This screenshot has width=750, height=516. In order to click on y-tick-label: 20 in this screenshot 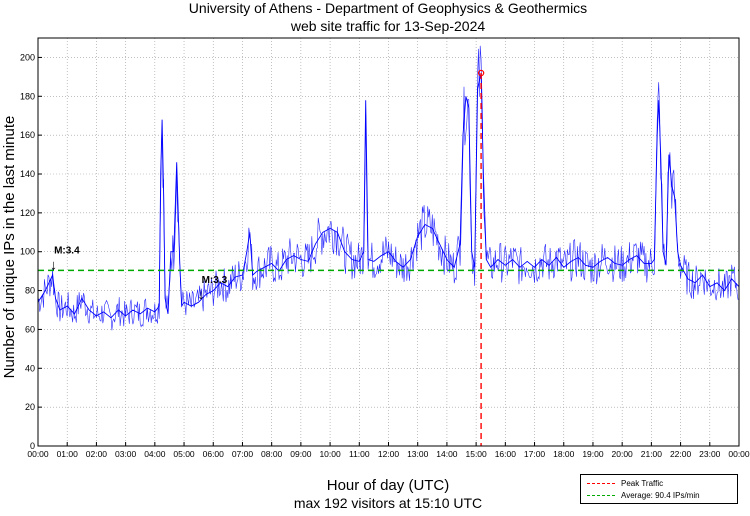, I will do `click(30, 407)`.